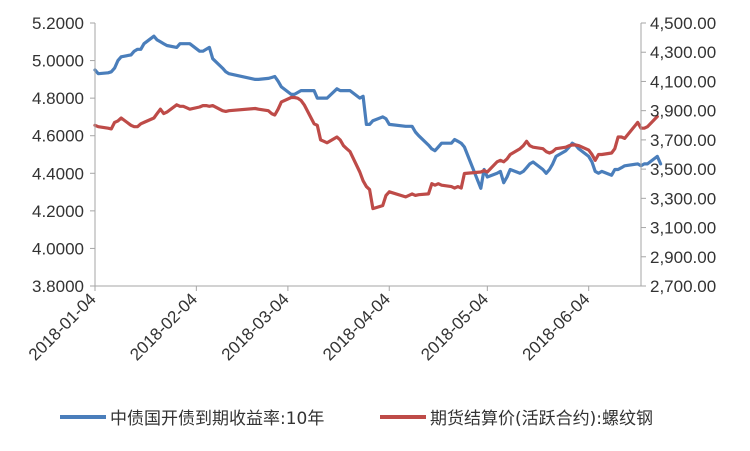 Image resolution: width=750 pixels, height=451 pixels. What do you see at coordinates (556, 326) in the screenshot?
I see `x-tick-label: 2018-06-04` at bounding box center [556, 326].